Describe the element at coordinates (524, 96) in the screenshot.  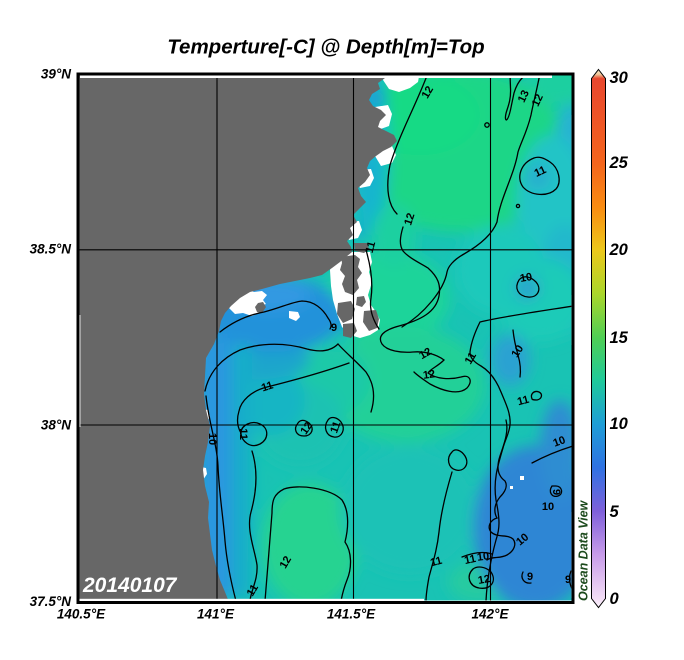
I see `svg-text: 13` at that location.